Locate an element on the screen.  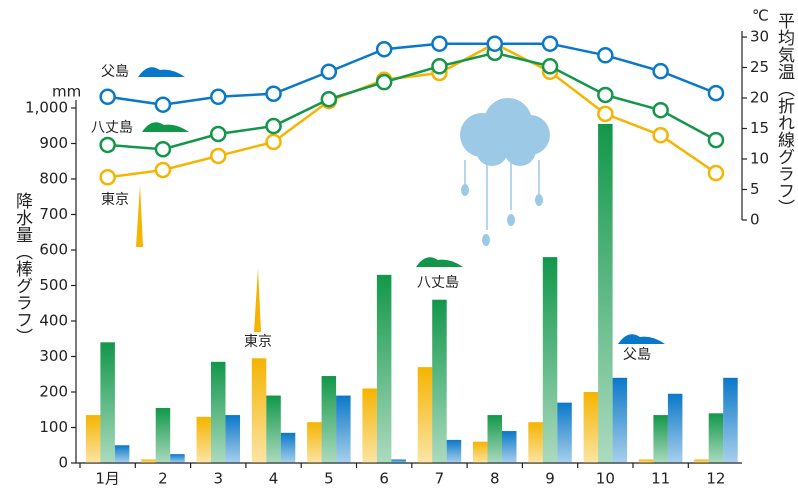
y2-tick-label: 5 is located at coordinates (755, 189).